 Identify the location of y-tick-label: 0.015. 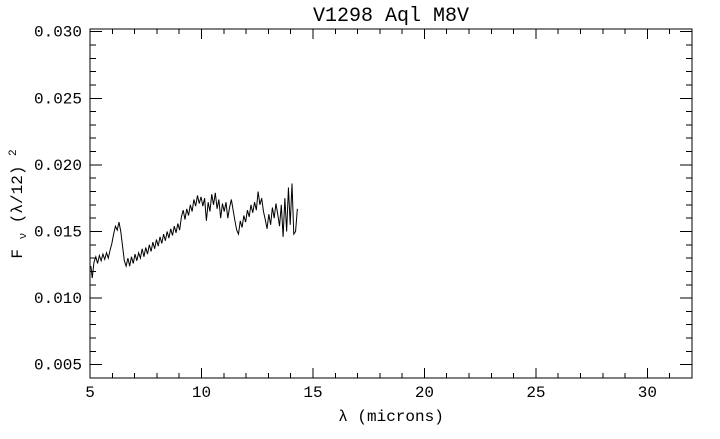
(58, 232).